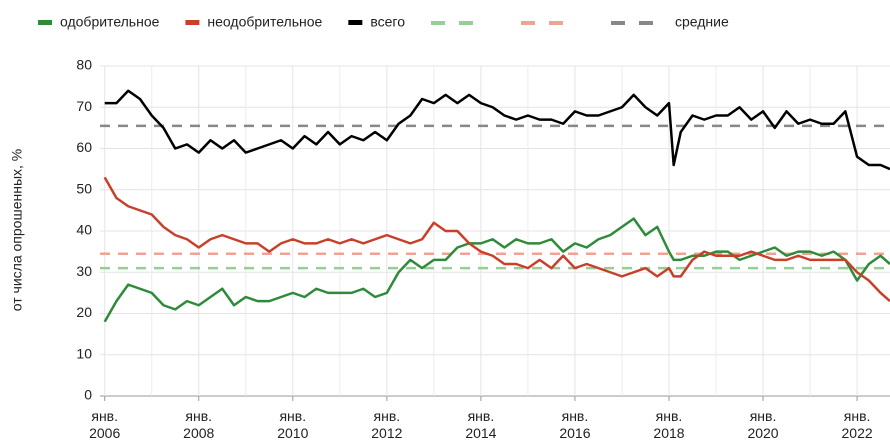 This screenshot has width=890, height=447. I want to click on y-tick-label: 20, so click(84, 312).